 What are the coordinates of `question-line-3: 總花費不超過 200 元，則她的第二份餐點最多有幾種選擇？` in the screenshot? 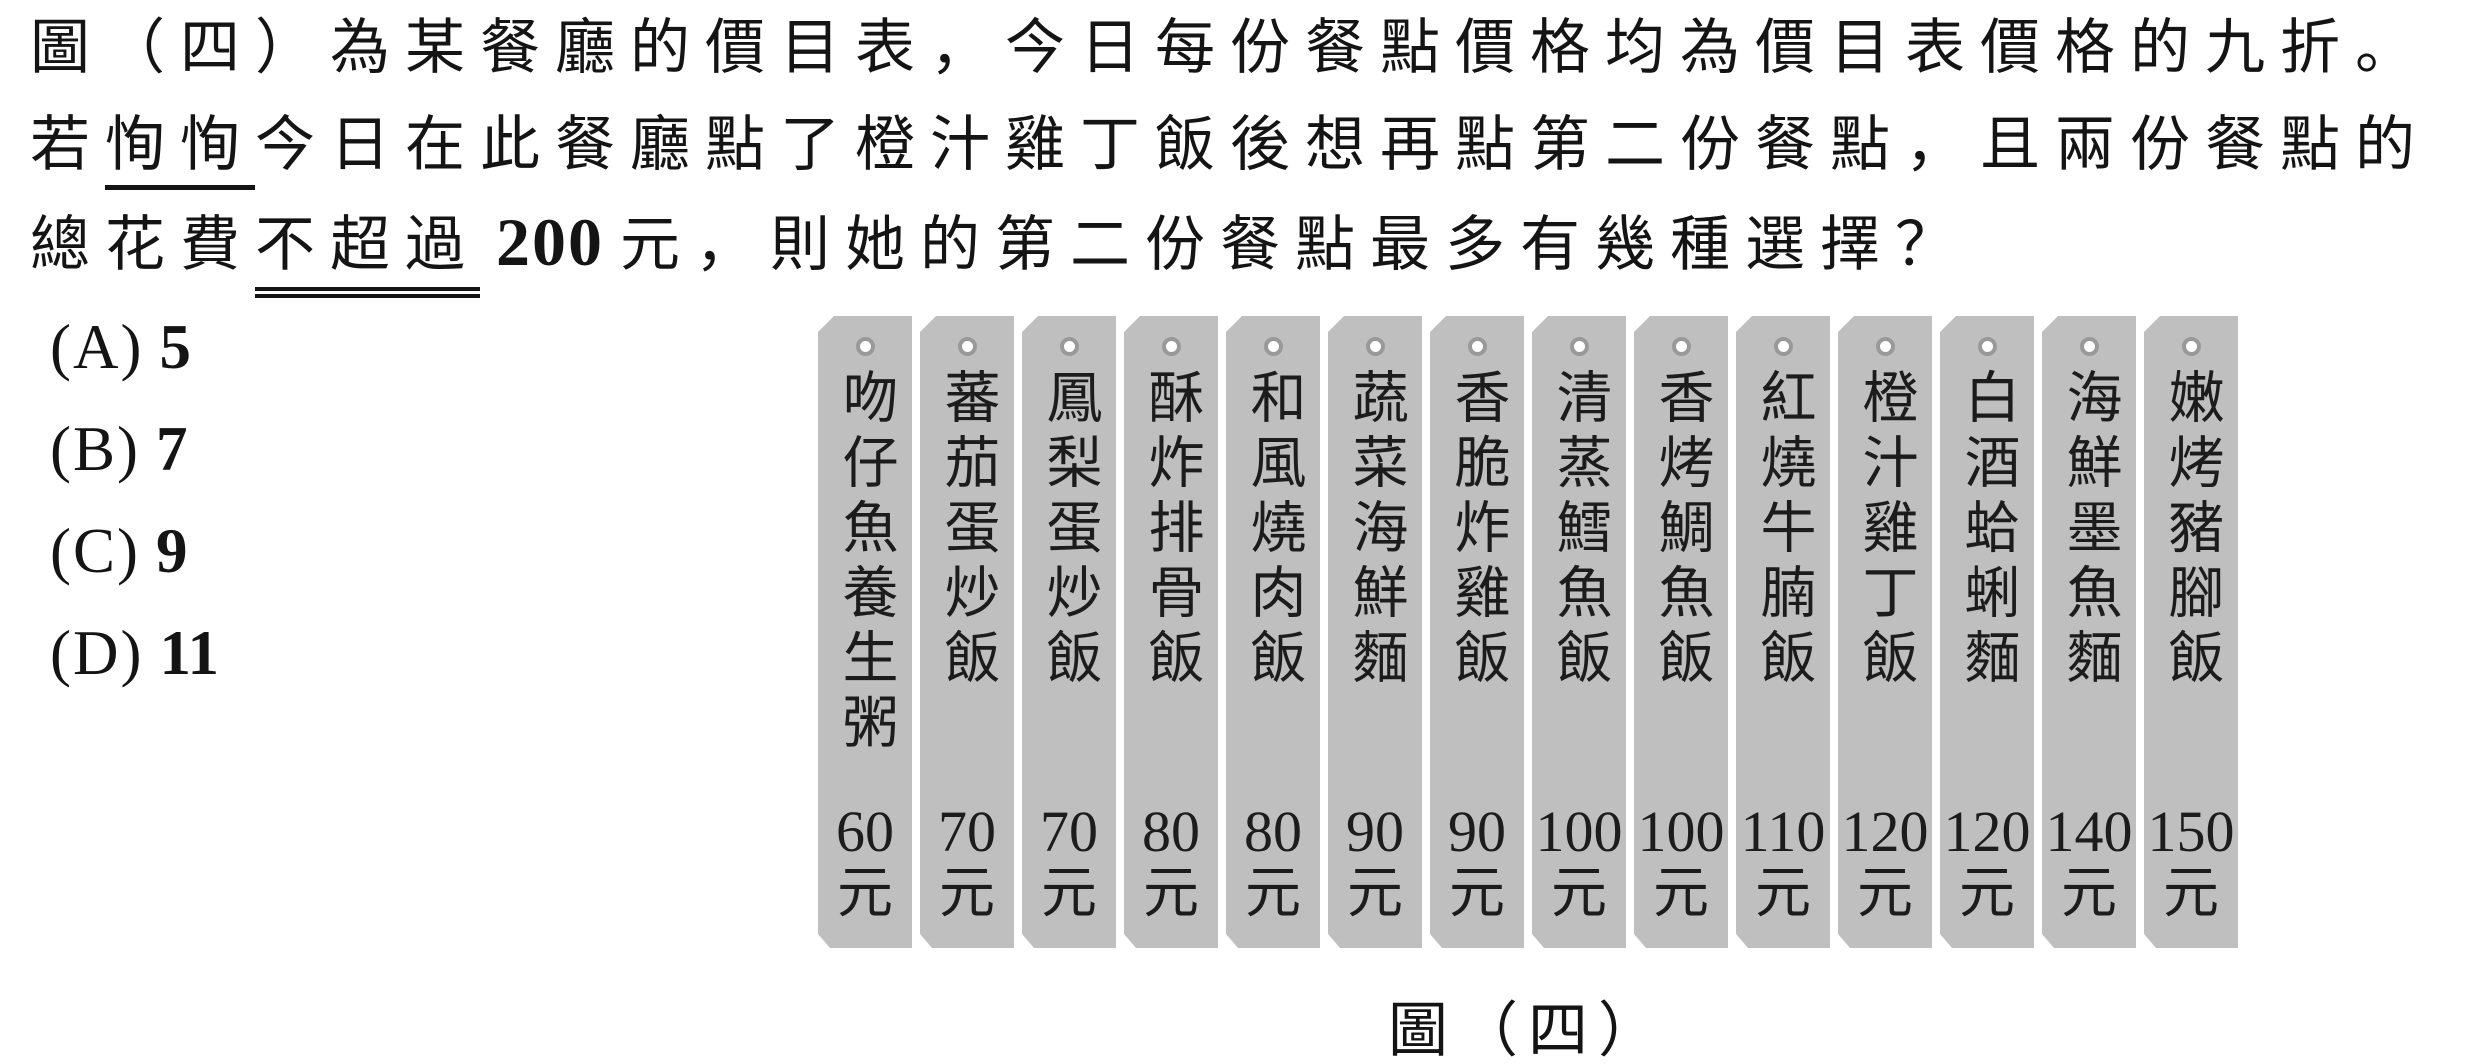 It's located at (1245, 246).